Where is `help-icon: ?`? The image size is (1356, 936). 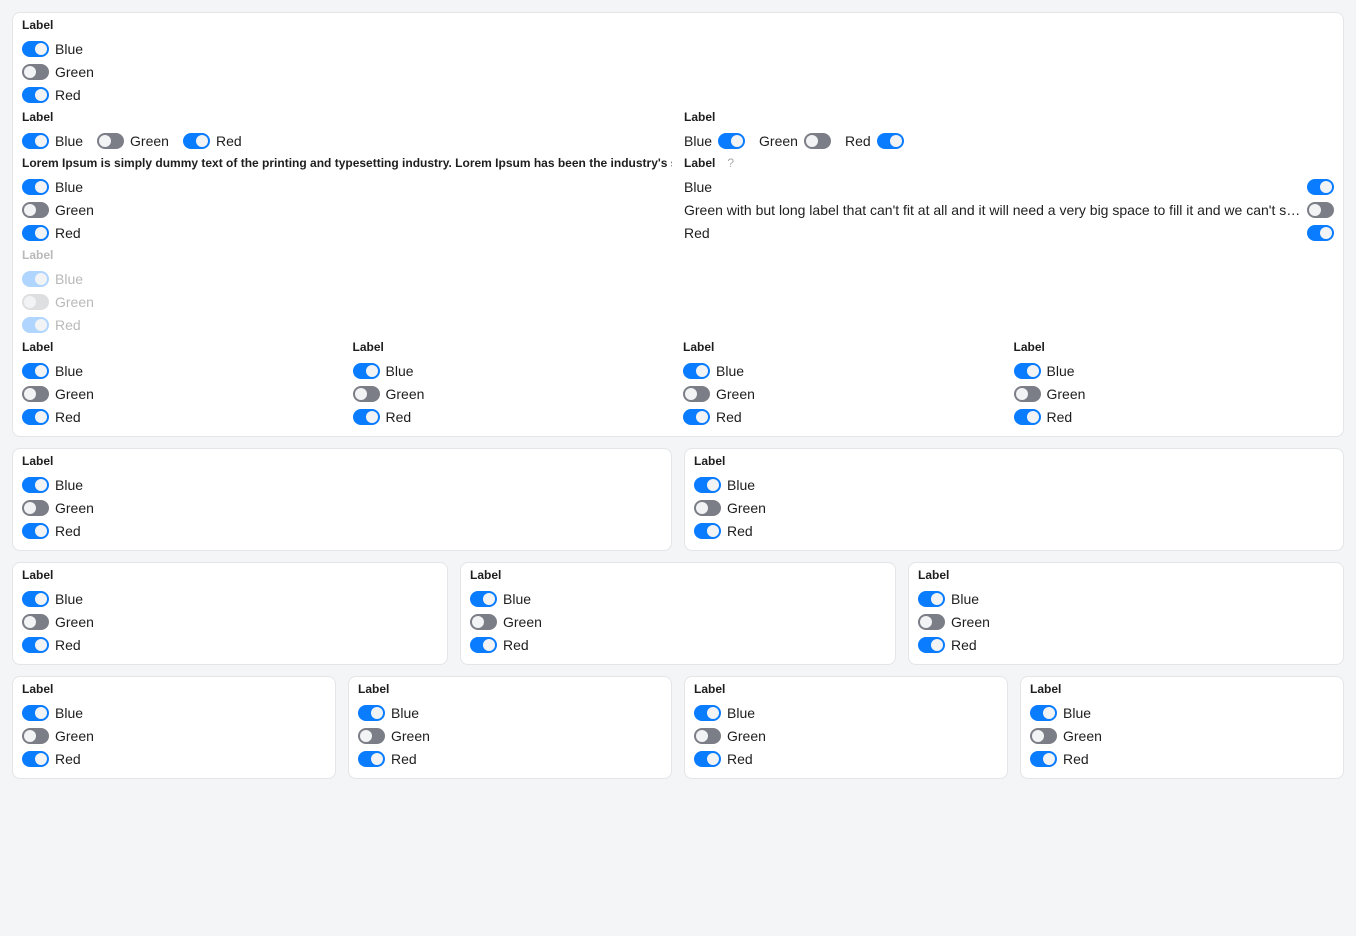
help-icon: ? is located at coordinates (731, 163).